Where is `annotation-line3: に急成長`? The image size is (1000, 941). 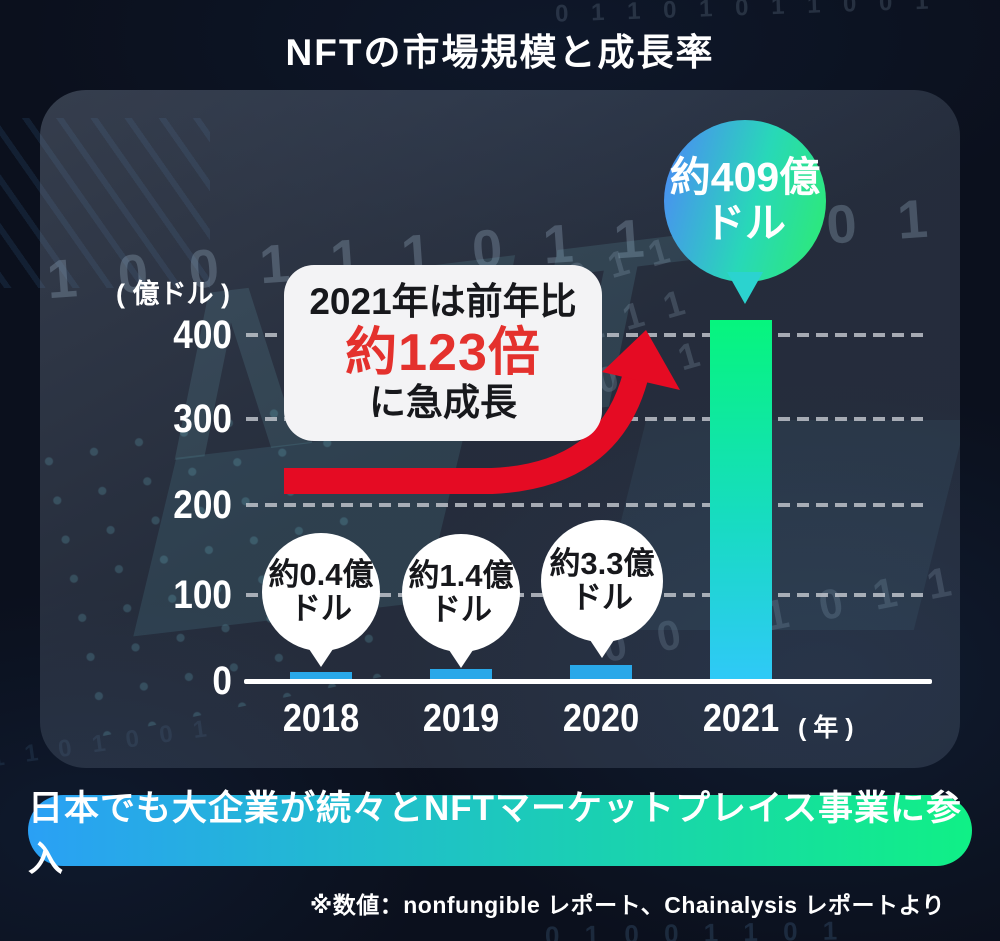
annotation-line3: に急成長 is located at coordinates (443, 403).